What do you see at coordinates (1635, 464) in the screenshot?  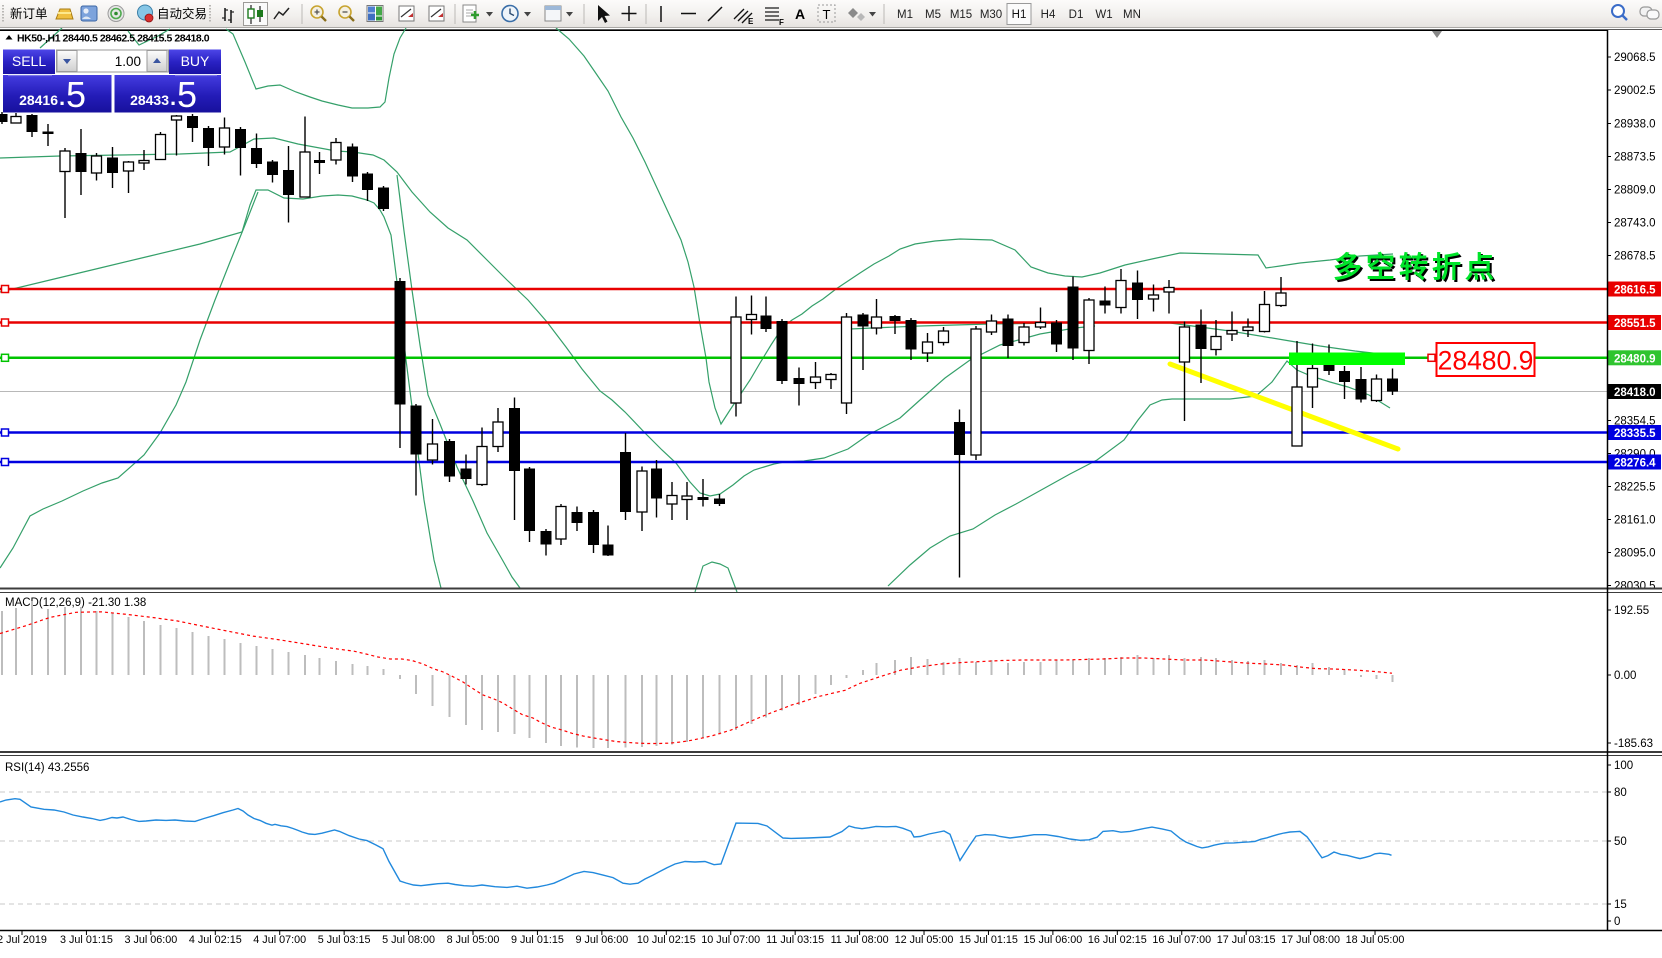 I see `svg-text: 28276.4` at bounding box center [1635, 464].